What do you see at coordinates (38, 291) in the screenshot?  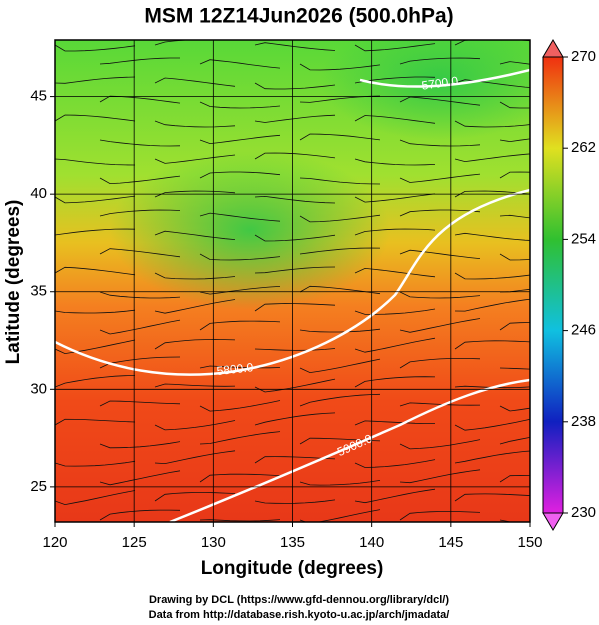 I see `y-tick-label: 35` at bounding box center [38, 291].